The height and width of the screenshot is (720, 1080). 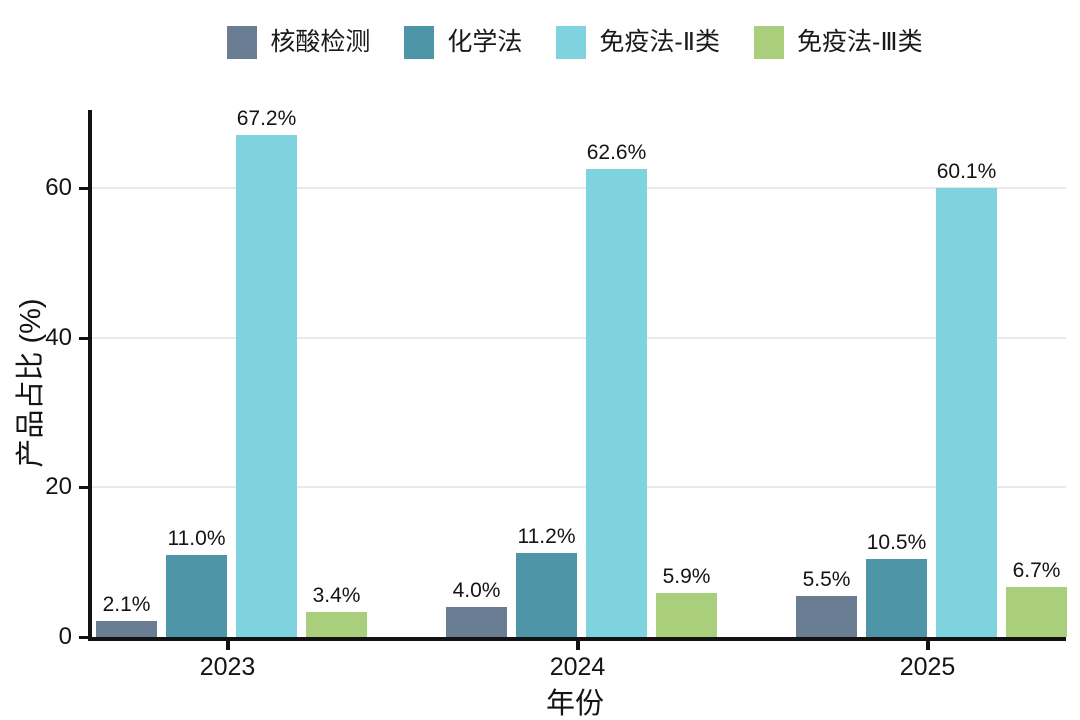 What do you see at coordinates (660, 41) in the screenshot?
I see `legend-label: 免疫法-Ⅱ类` at bounding box center [660, 41].